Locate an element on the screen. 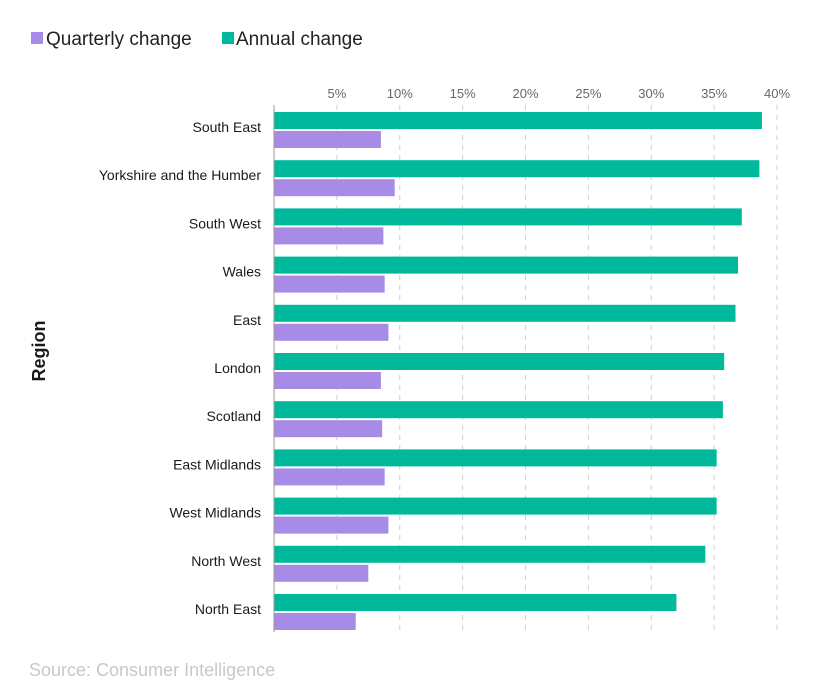 The height and width of the screenshot is (699, 830). source-text: Source: Consumer Intelligence is located at coordinates (152, 670).